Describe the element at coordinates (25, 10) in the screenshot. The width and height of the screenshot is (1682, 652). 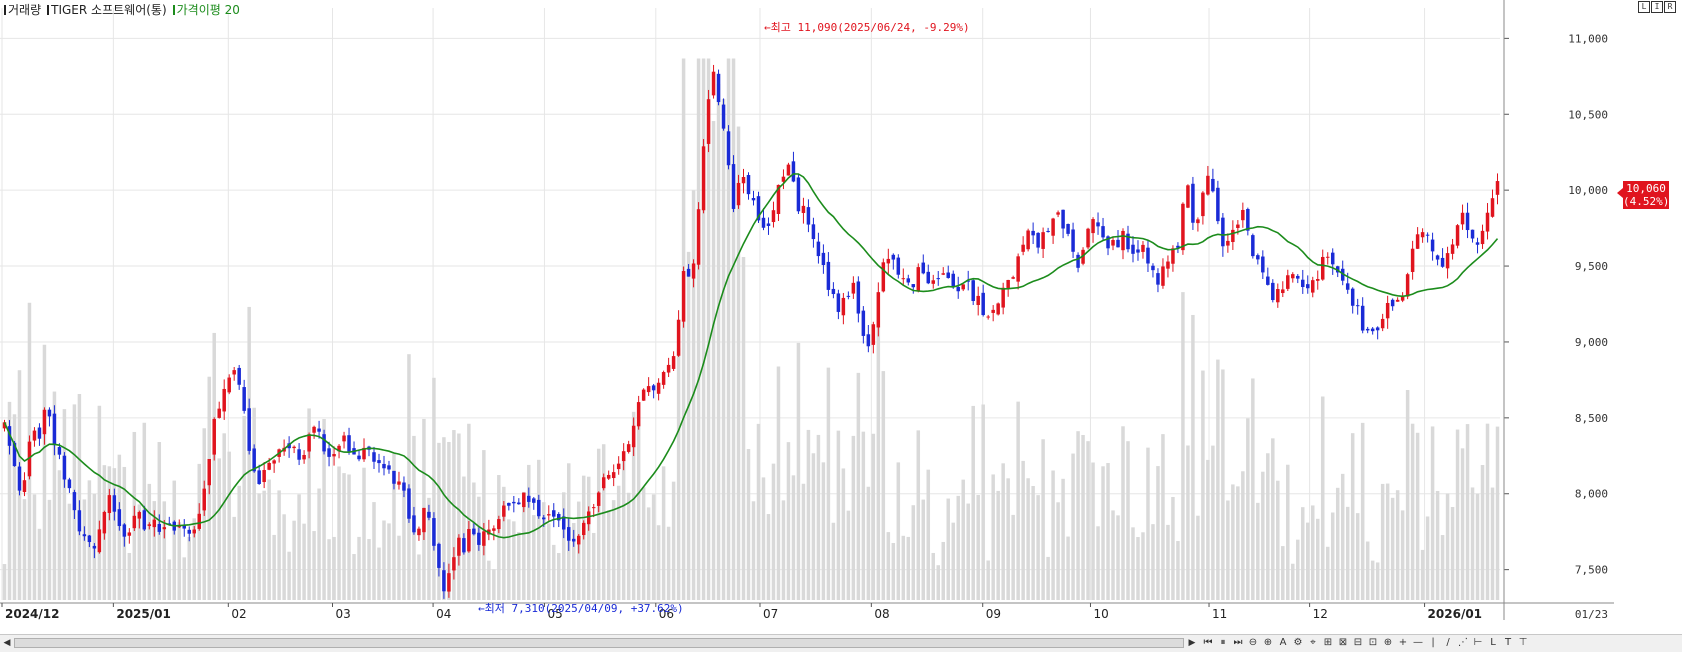
I see `legend-volume-label: 거래량` at that location.